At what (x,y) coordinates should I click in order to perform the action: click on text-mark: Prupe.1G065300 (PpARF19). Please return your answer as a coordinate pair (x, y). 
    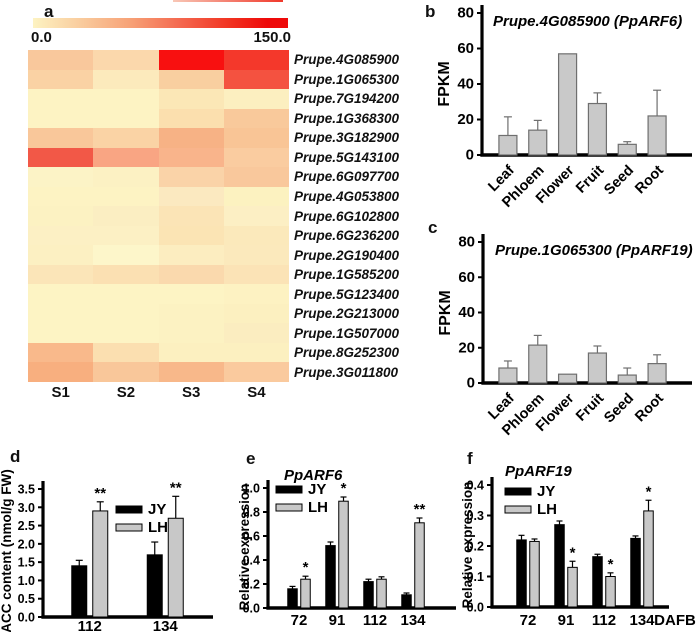
    Looking at the image, I should click on (594, 250).